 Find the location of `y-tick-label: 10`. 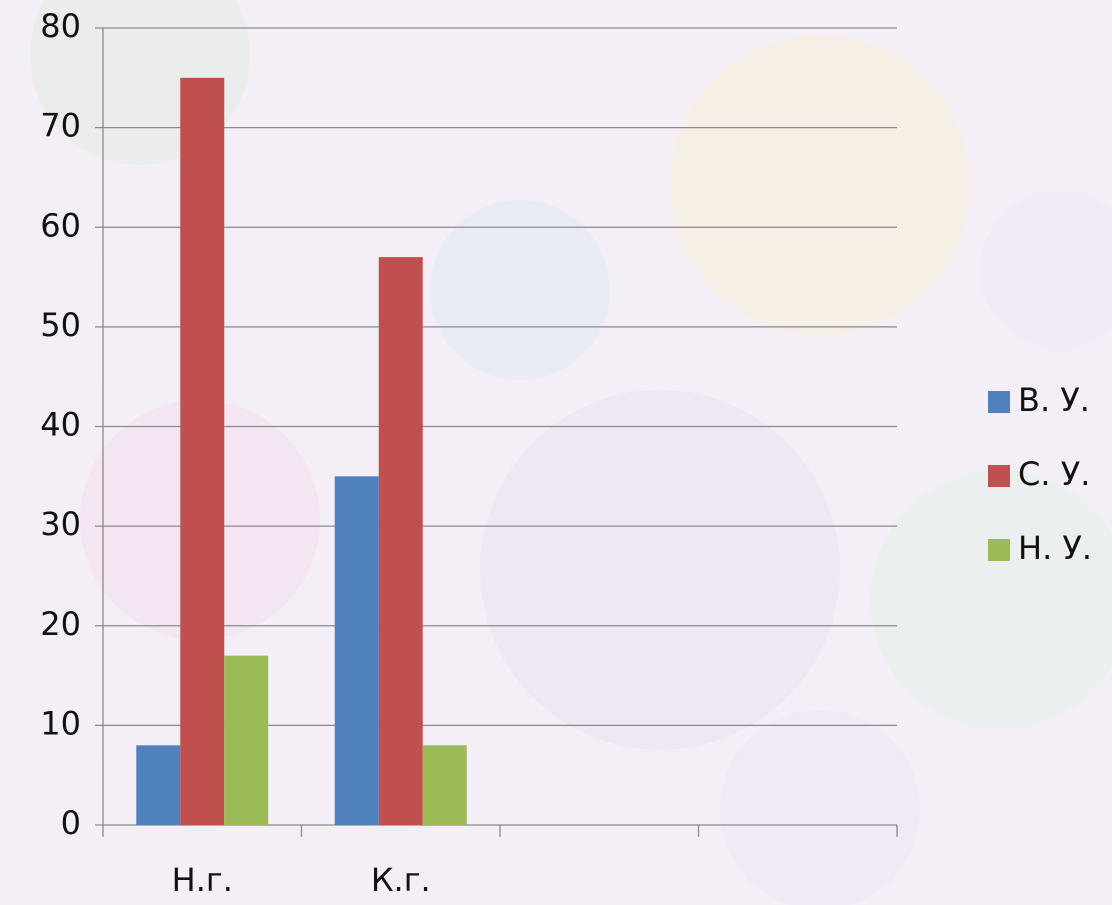

y-tick-label: 10 is located at coordinates (60, 723).